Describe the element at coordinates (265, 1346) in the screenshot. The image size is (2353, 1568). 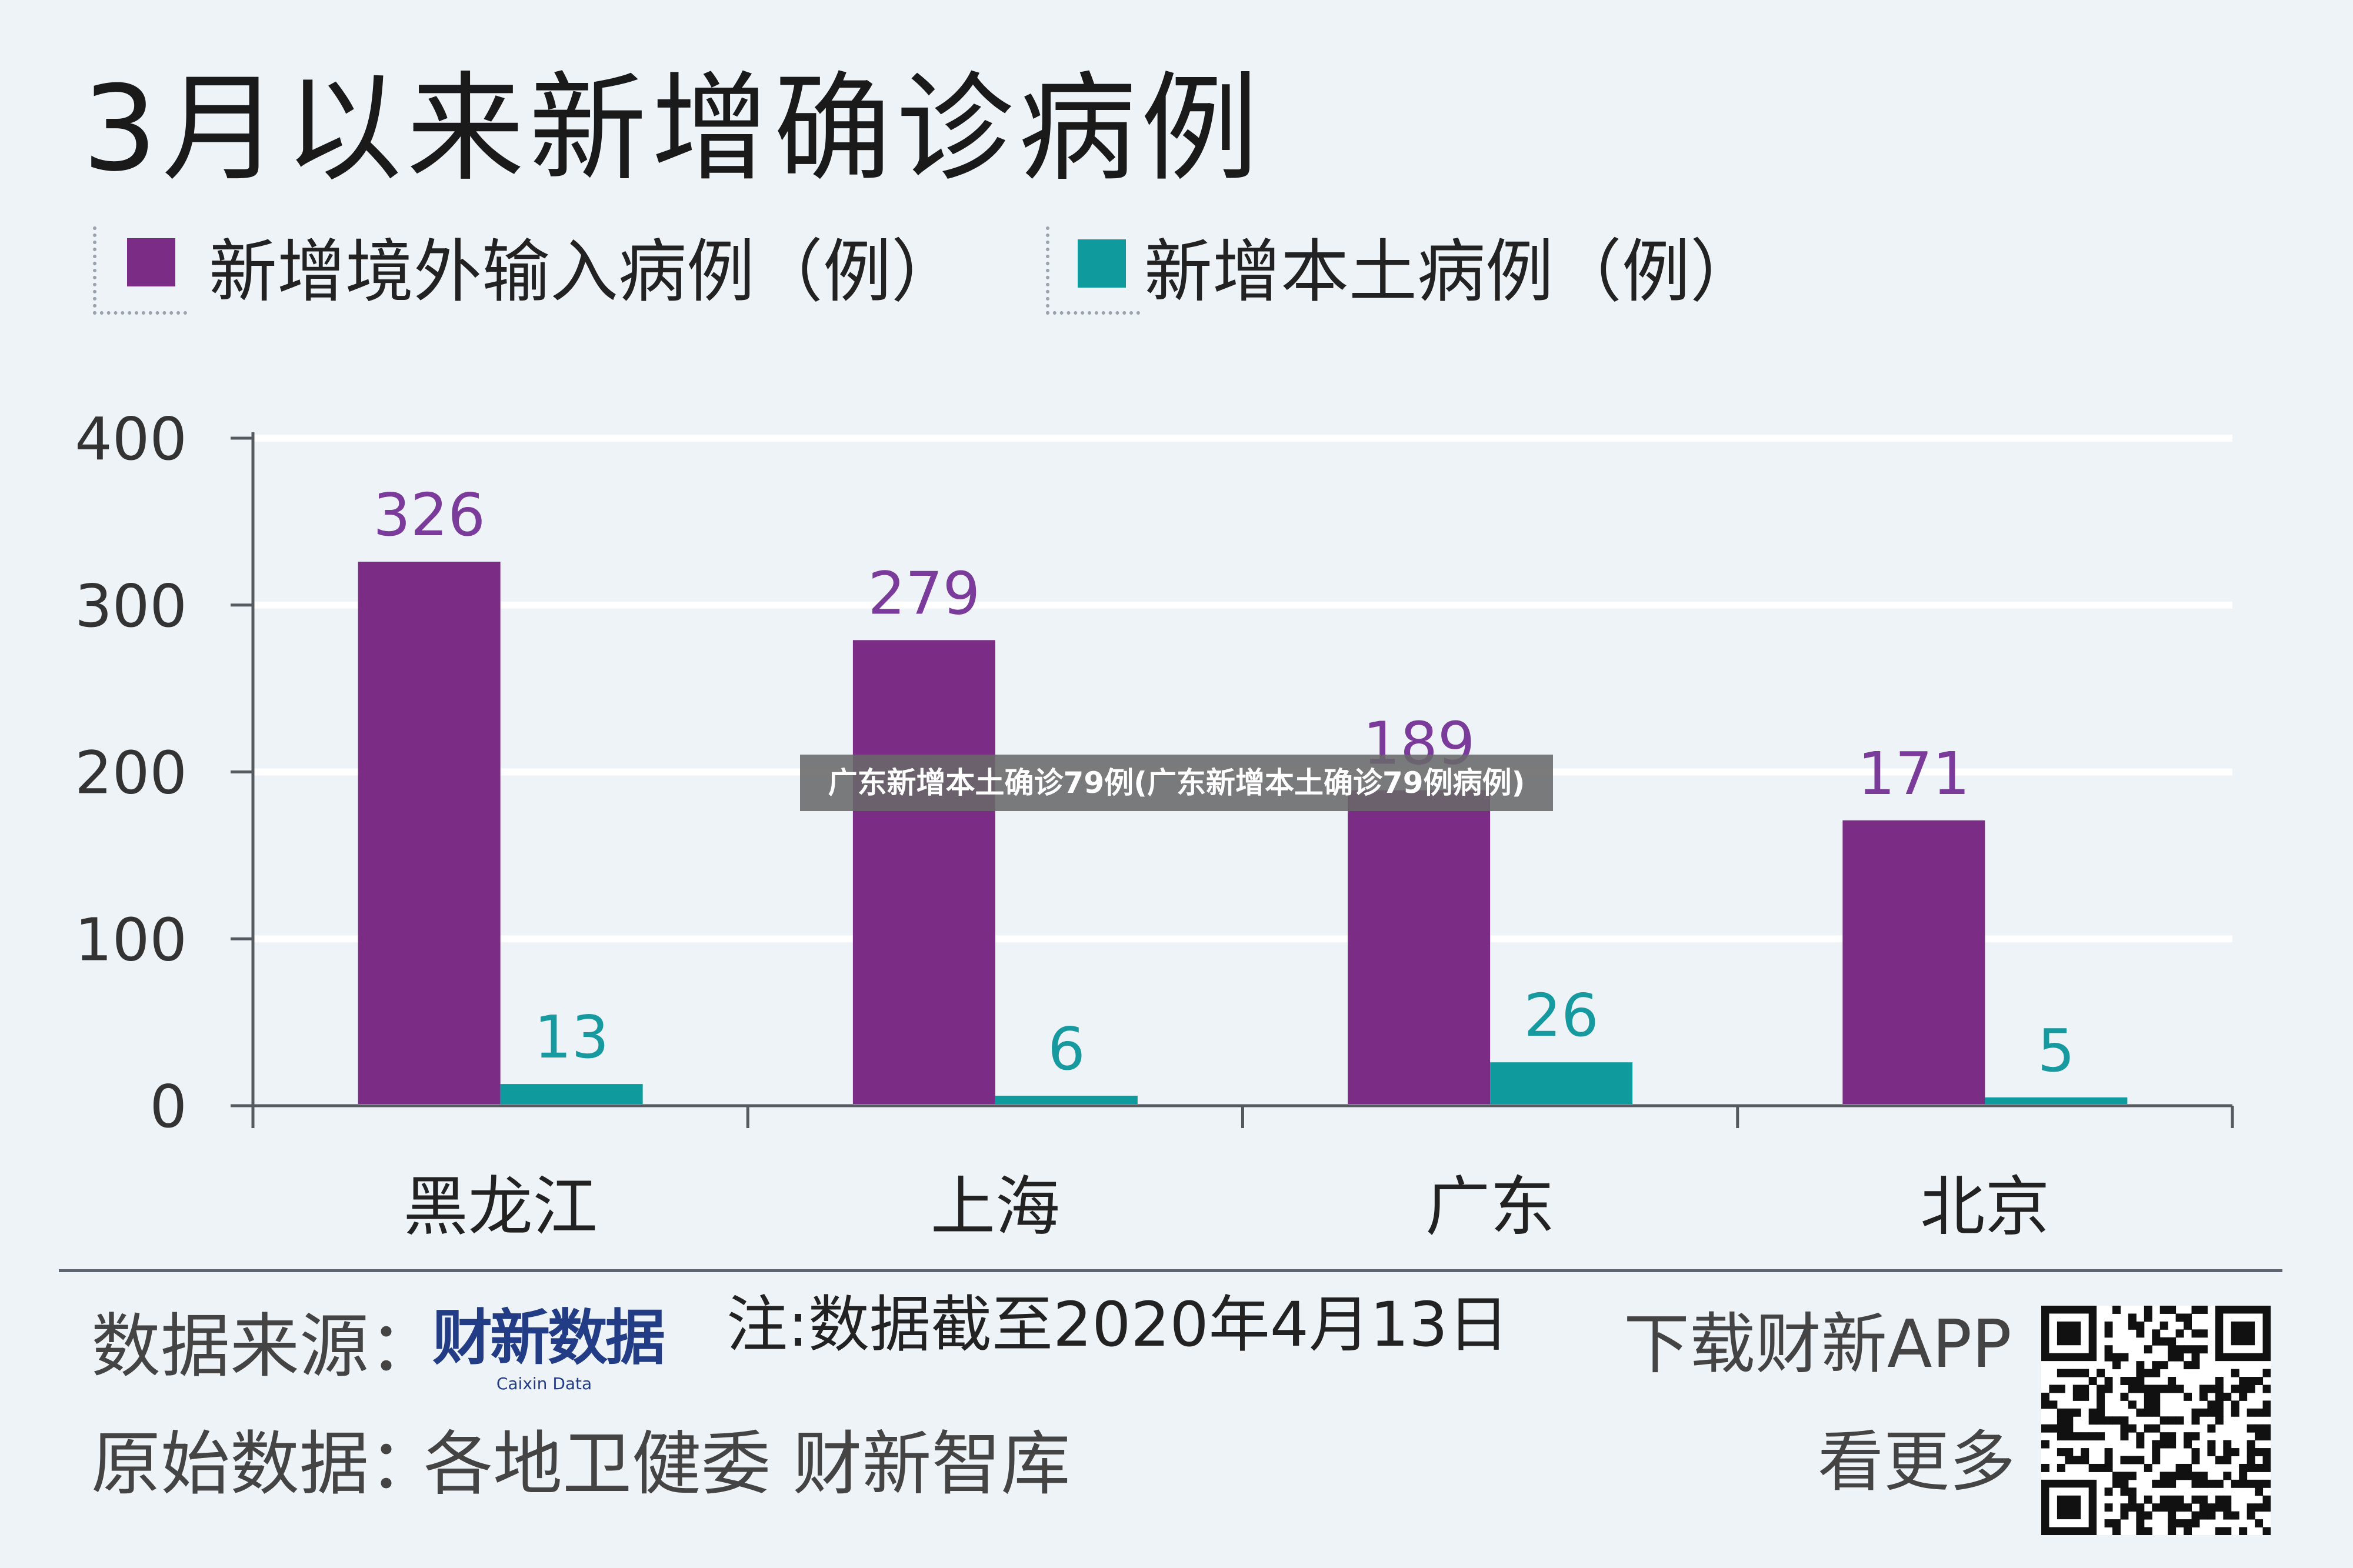
I see `source-label: 数据来源：` at that location.